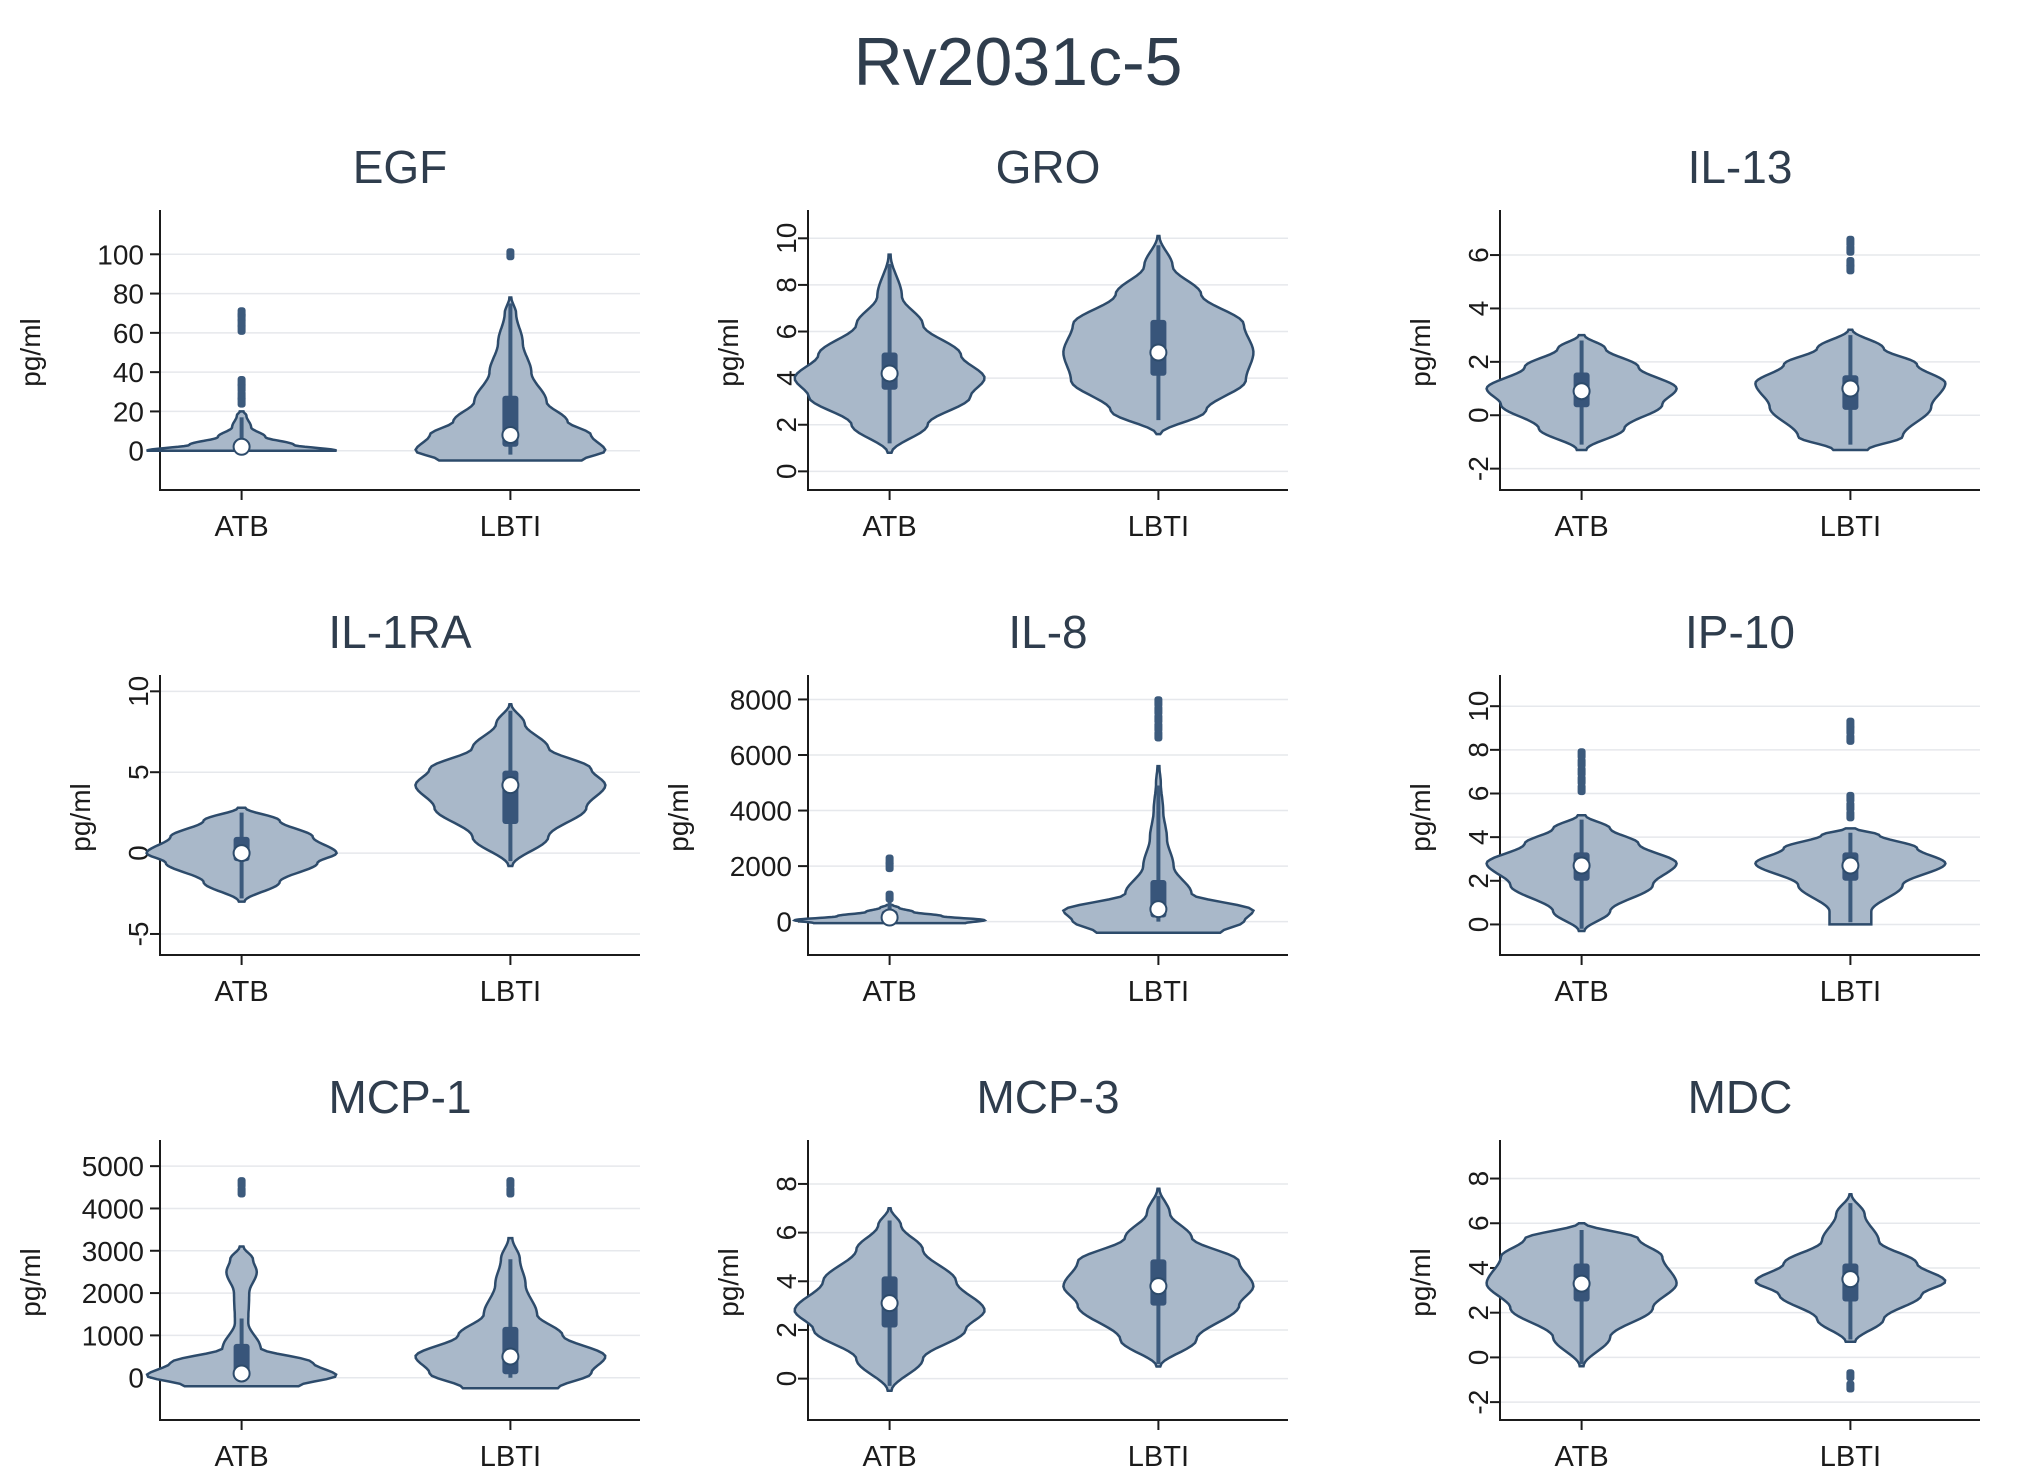 Image resolution: width=2036 pixels, height=1476 pixels. What do you see at coordinates (761, 699) in the screenshot?
I see `y-tick-label: 8000` at bounding box center [761, 699].